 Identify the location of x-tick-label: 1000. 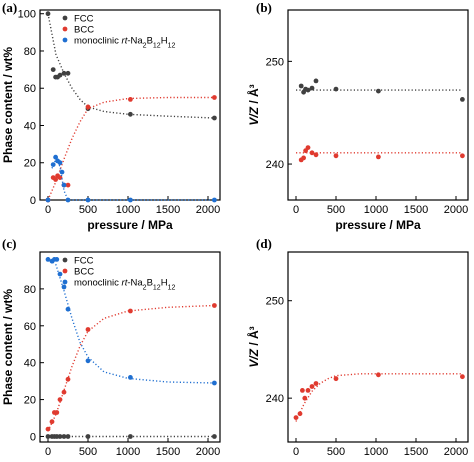
(376, 210).